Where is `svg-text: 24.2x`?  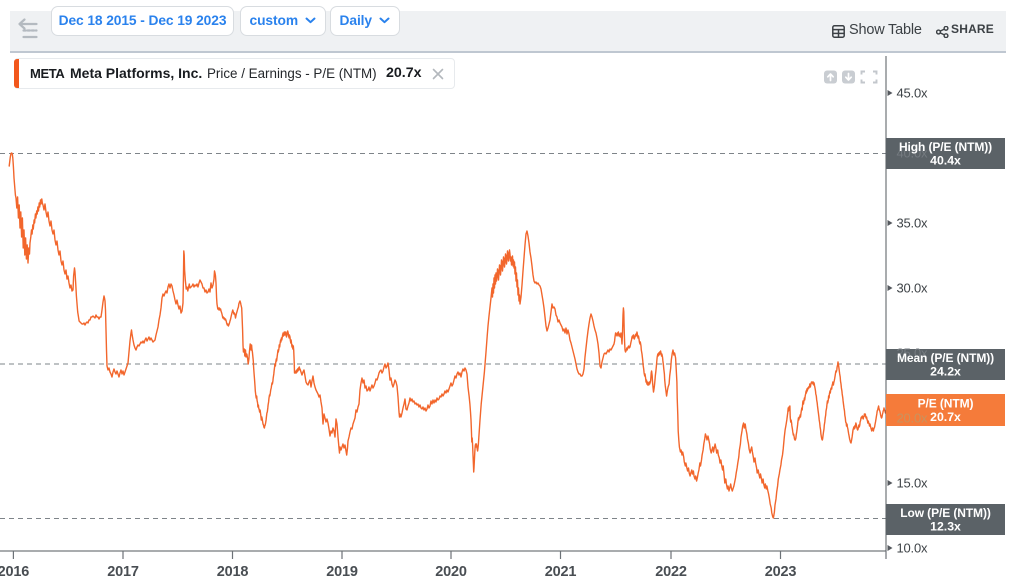 svg-text: 24.2x is located at coordinates (945, 372).